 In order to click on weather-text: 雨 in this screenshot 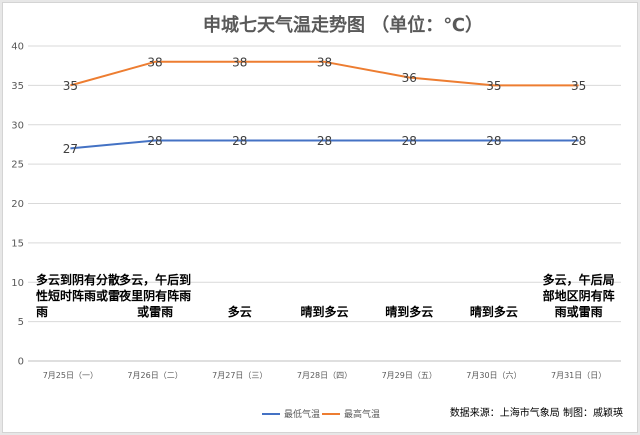, I will do `click(42, 312)`.